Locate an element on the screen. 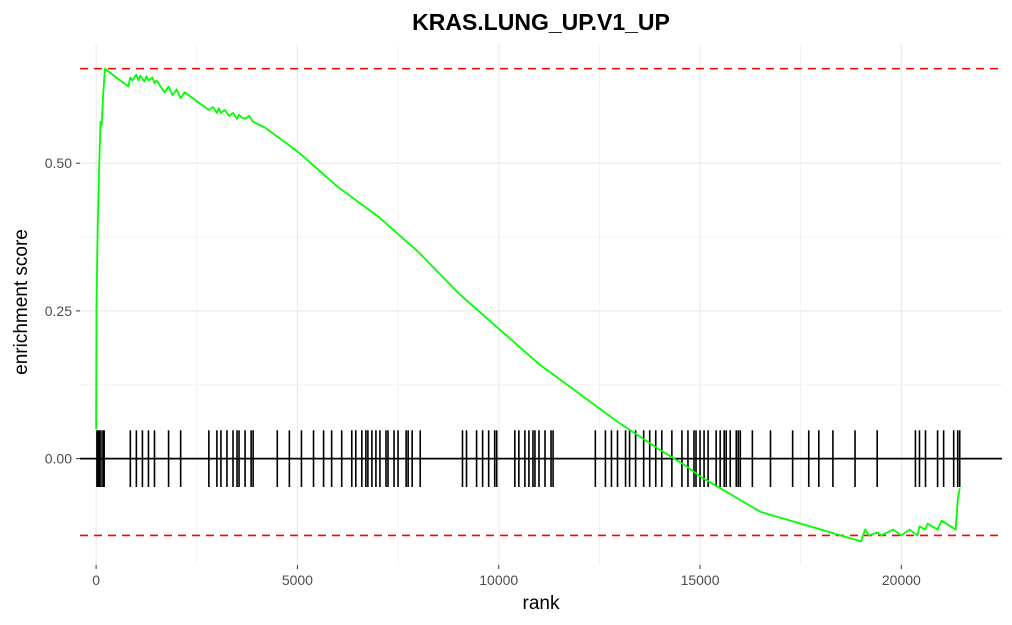 This screenshot has height=625, width=1012. x-axis-title: rank is located at coordinates (541, 603).